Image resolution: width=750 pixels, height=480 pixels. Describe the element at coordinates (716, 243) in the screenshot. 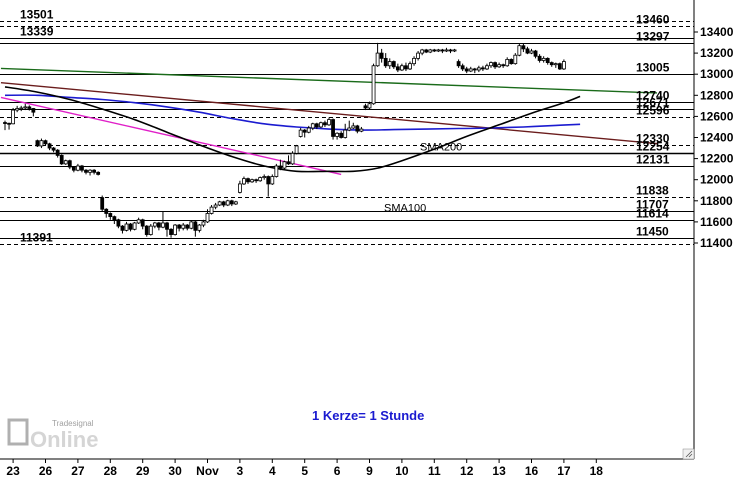

I see `y-tick-label: 11400` at that location.